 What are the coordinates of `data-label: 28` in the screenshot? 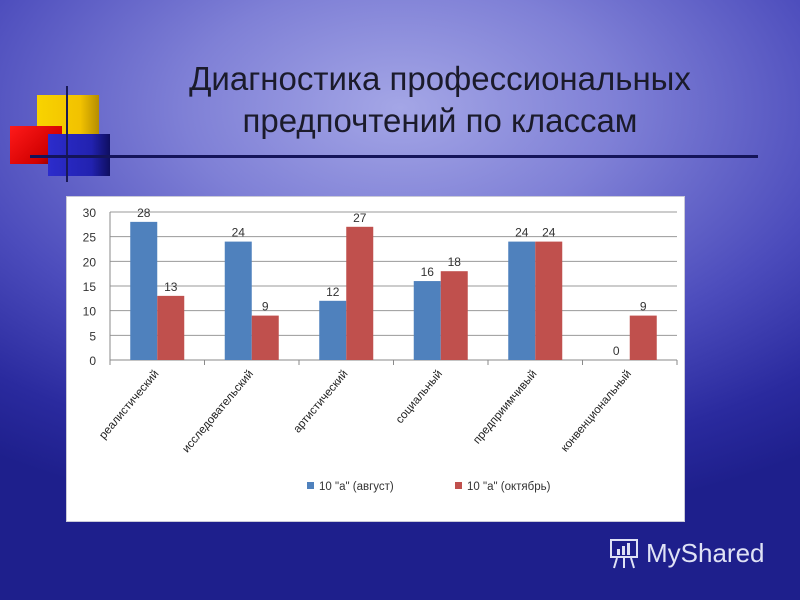 It's located at (144, 213).